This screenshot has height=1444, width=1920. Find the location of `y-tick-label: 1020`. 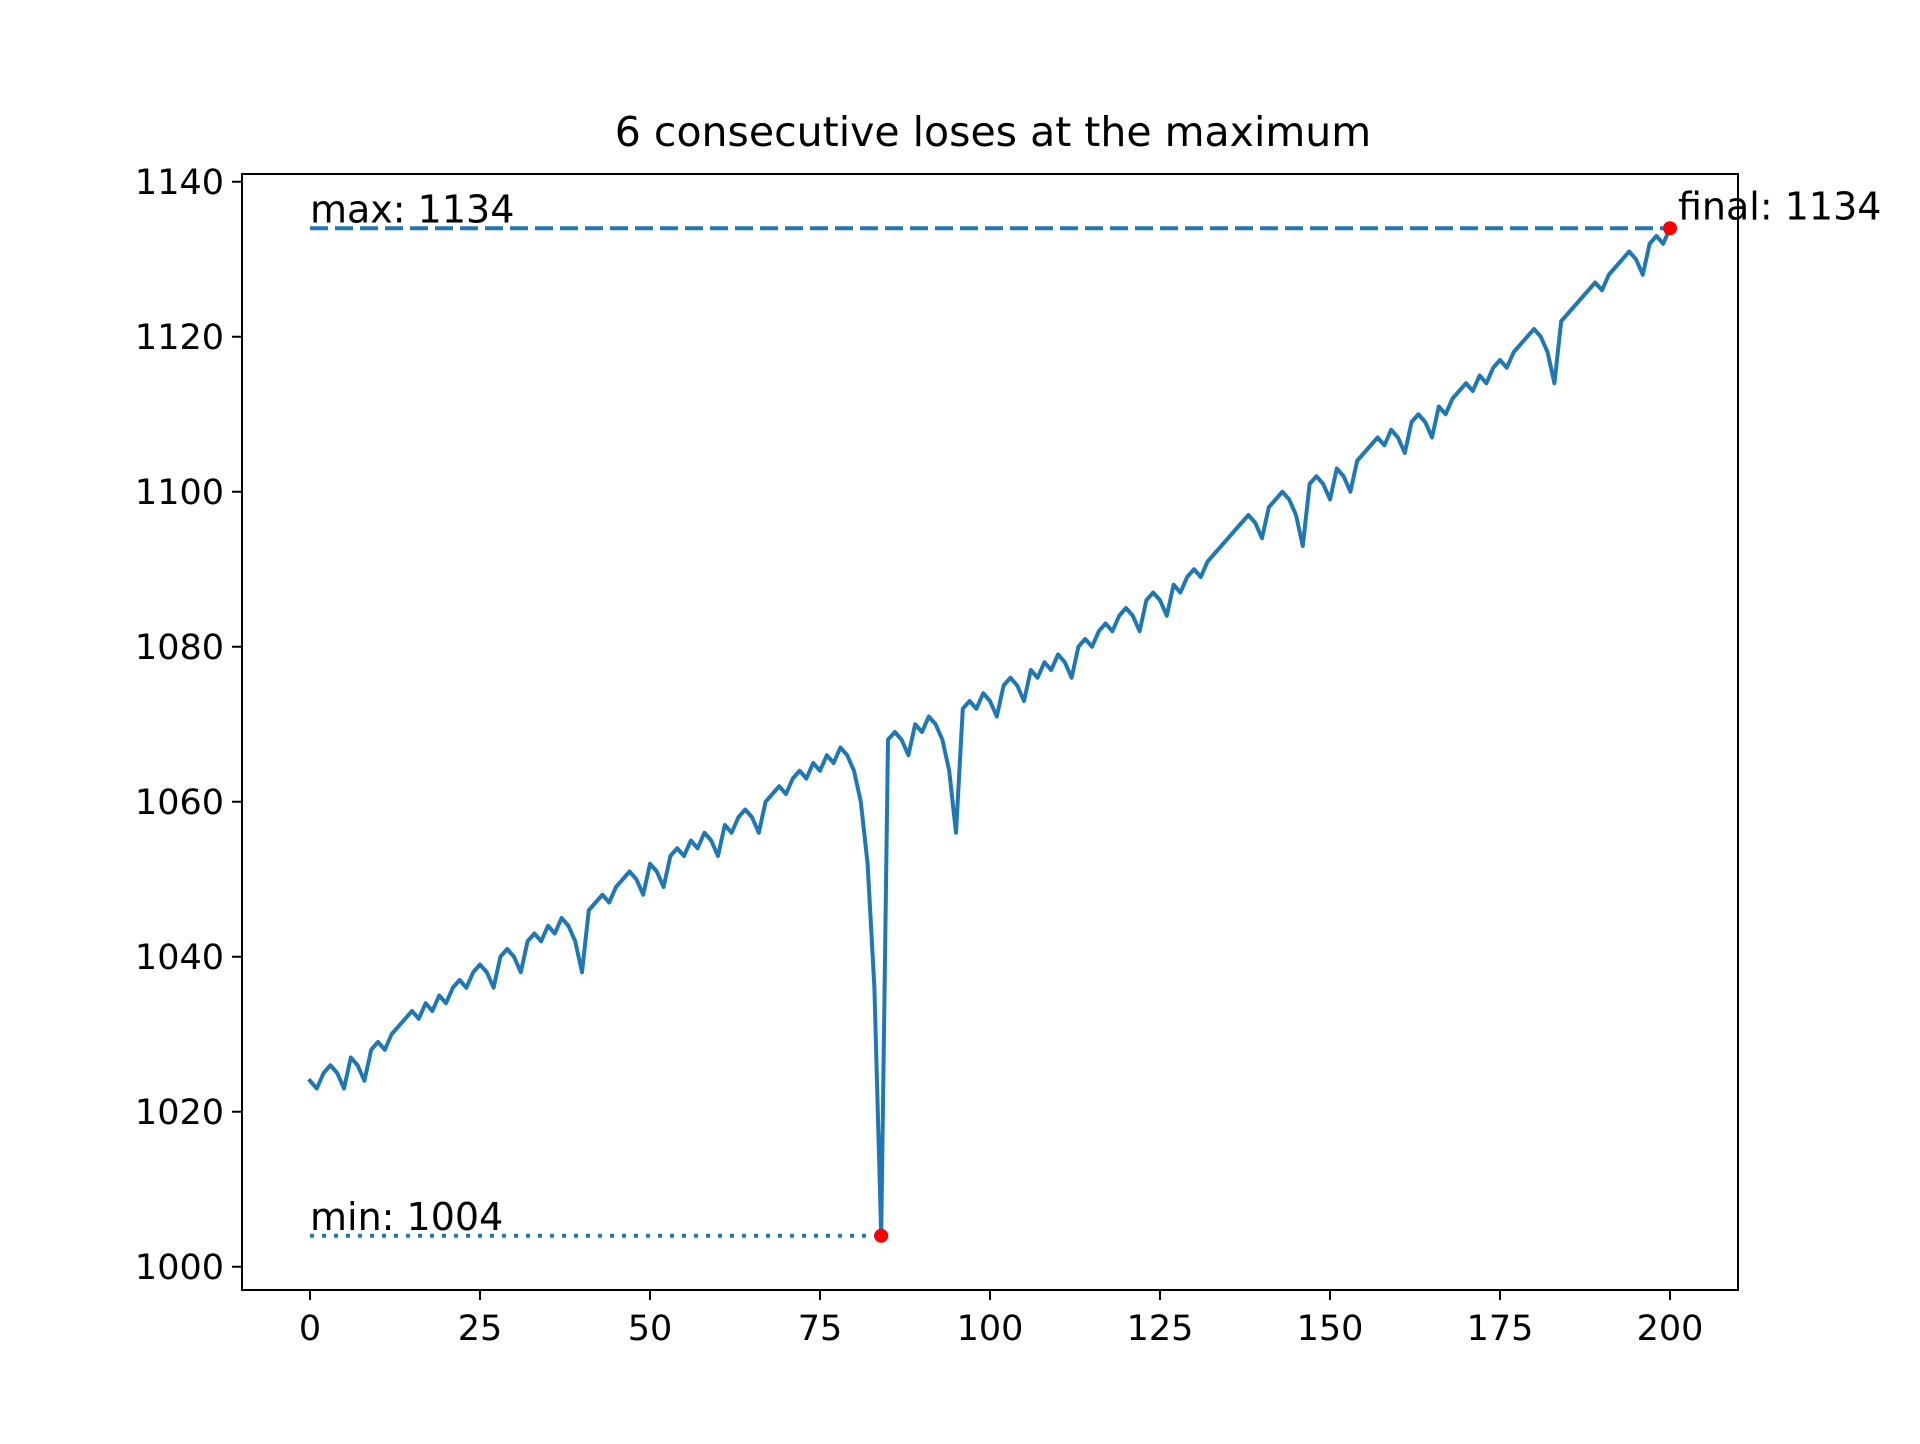

y-tick-label: 1020 is located at coordinates (179, 1113).